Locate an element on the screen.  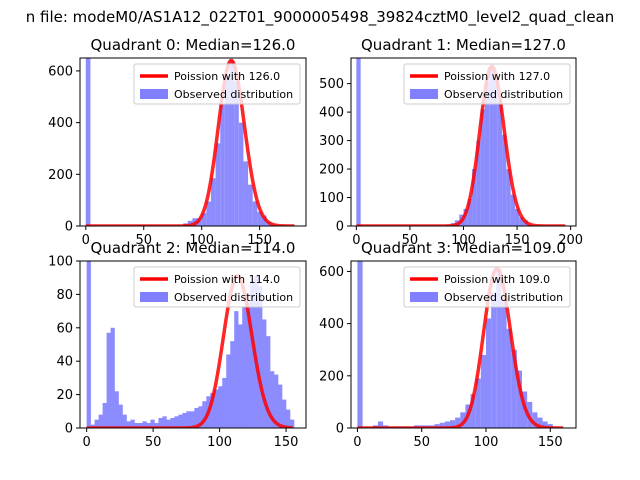
x-tick-label: 200 is located at coordinates (570, 240).